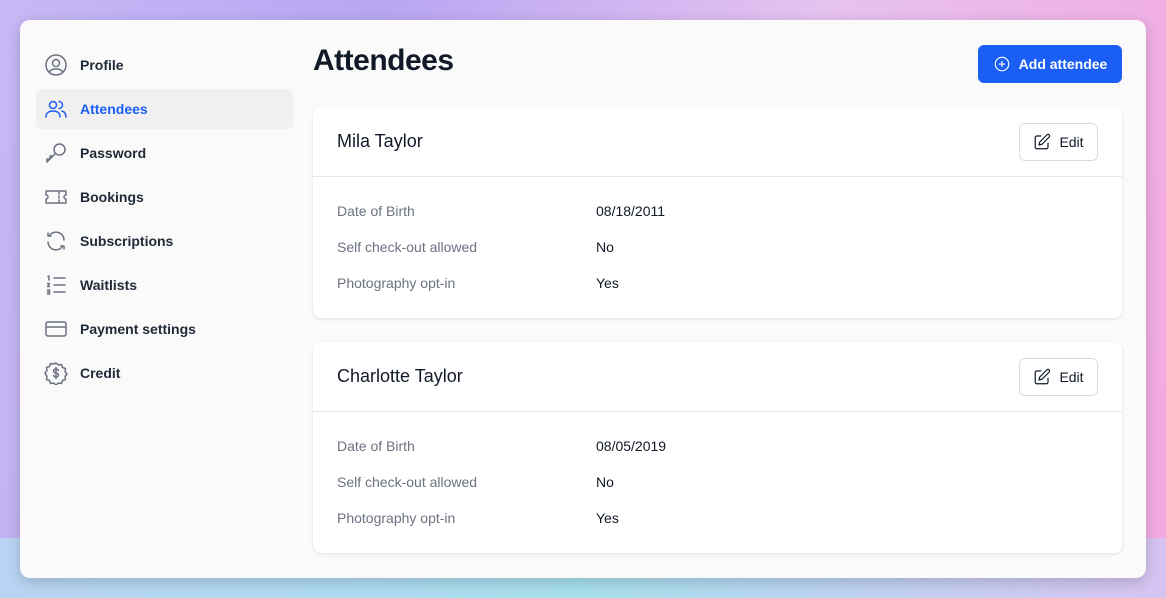 The height and width of the screenshot is (598, 1166). What do you see at coordinates (114, 109) in the screenshot?
I see `nav-label: Attendees` at bounding box center [114, 109].